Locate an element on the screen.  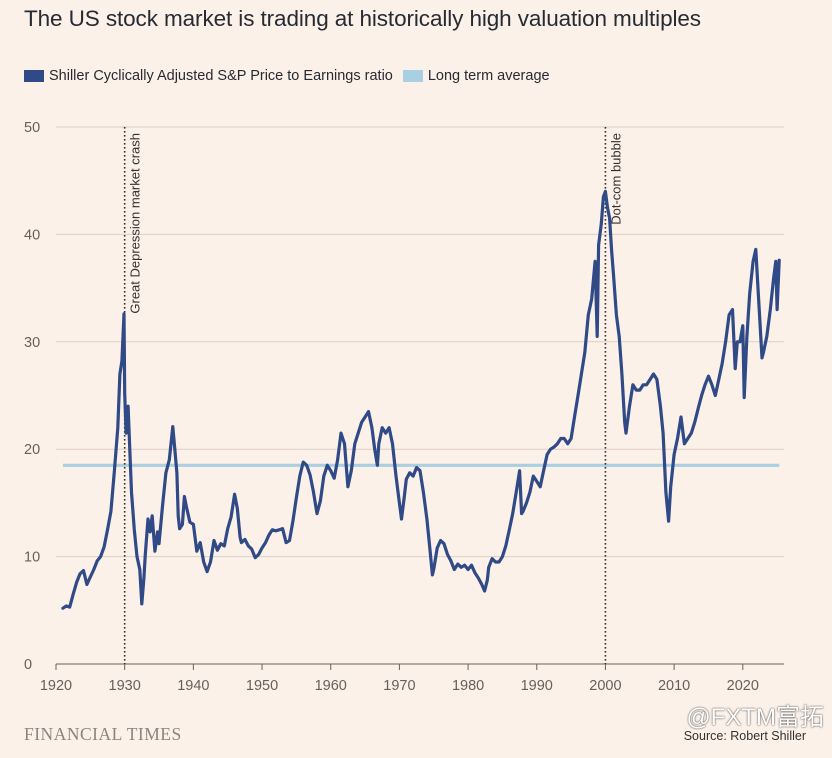
x-tick-label: 1980 is located at coordinates (468, 686).